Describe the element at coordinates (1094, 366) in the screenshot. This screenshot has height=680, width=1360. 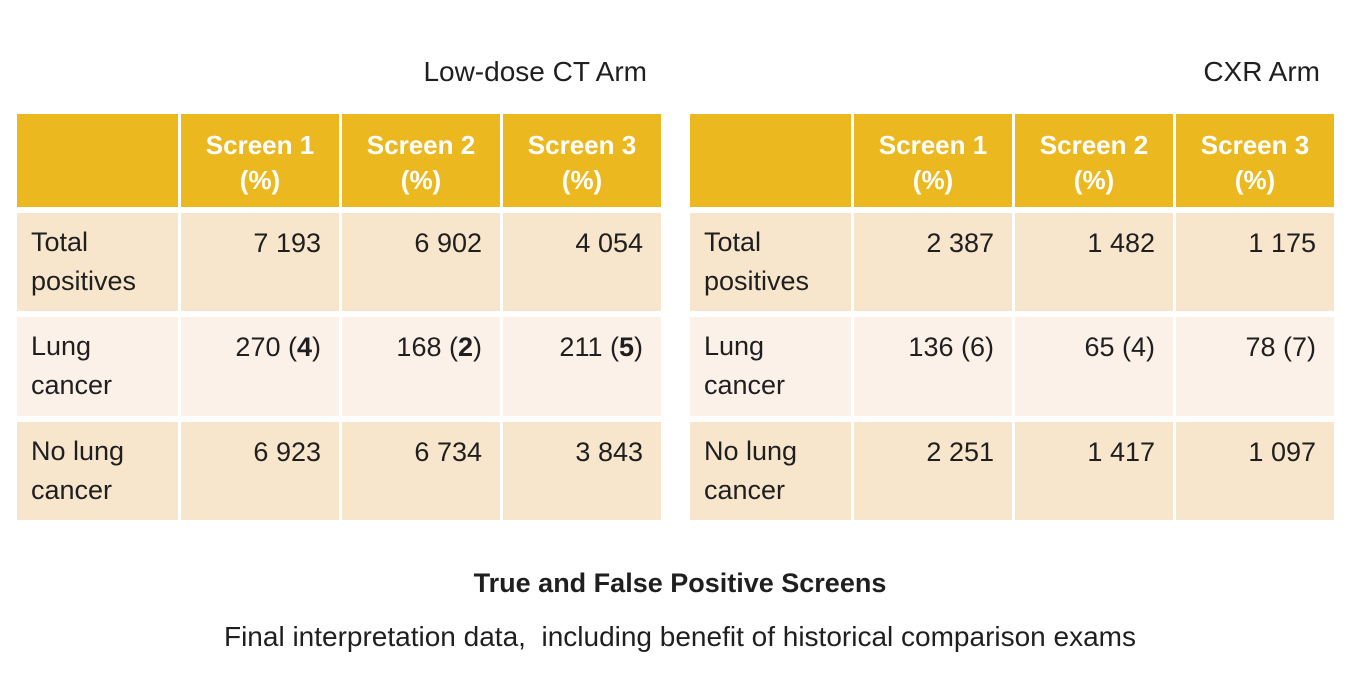
I see `value-cell: 65 (4)` at that location.